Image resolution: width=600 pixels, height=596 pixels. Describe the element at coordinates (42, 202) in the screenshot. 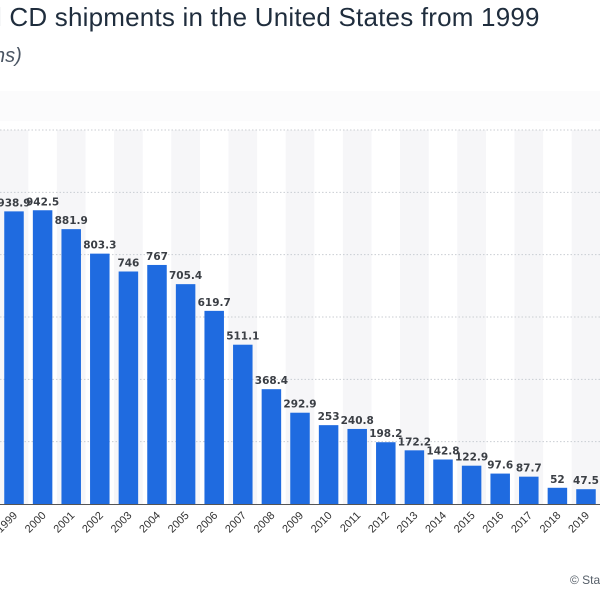

I see `value-label-2000: 942.5` at that location.